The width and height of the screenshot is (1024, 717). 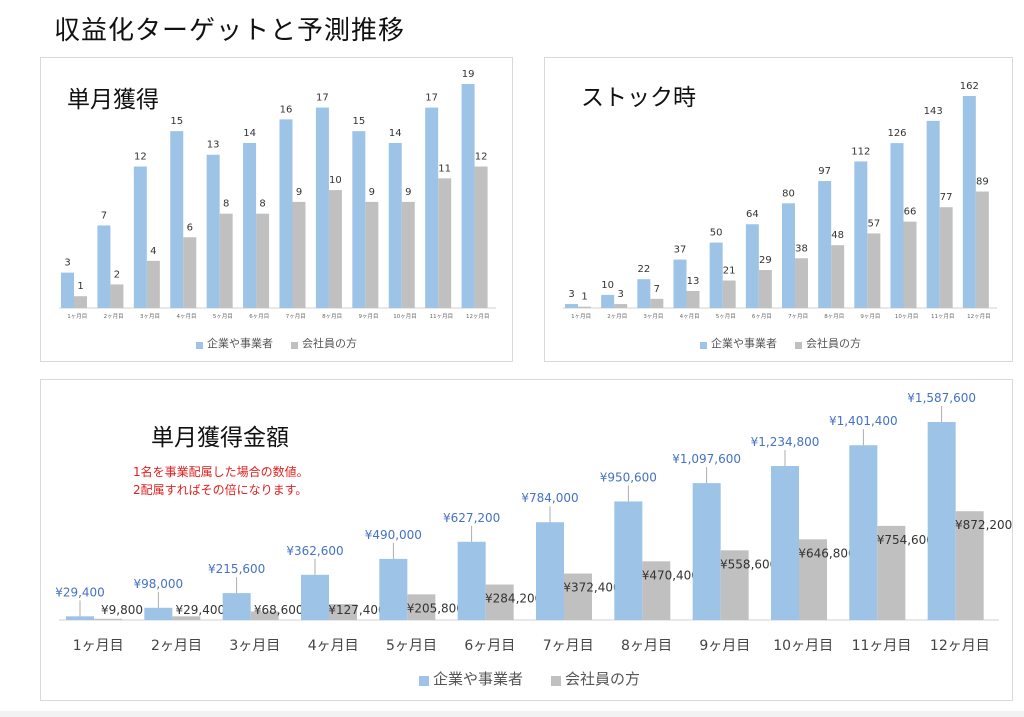 What do you see at coordinates (444, 168) in the screenshot?
I see `data-label-series-b: 11` at bounding box center [444, 168].